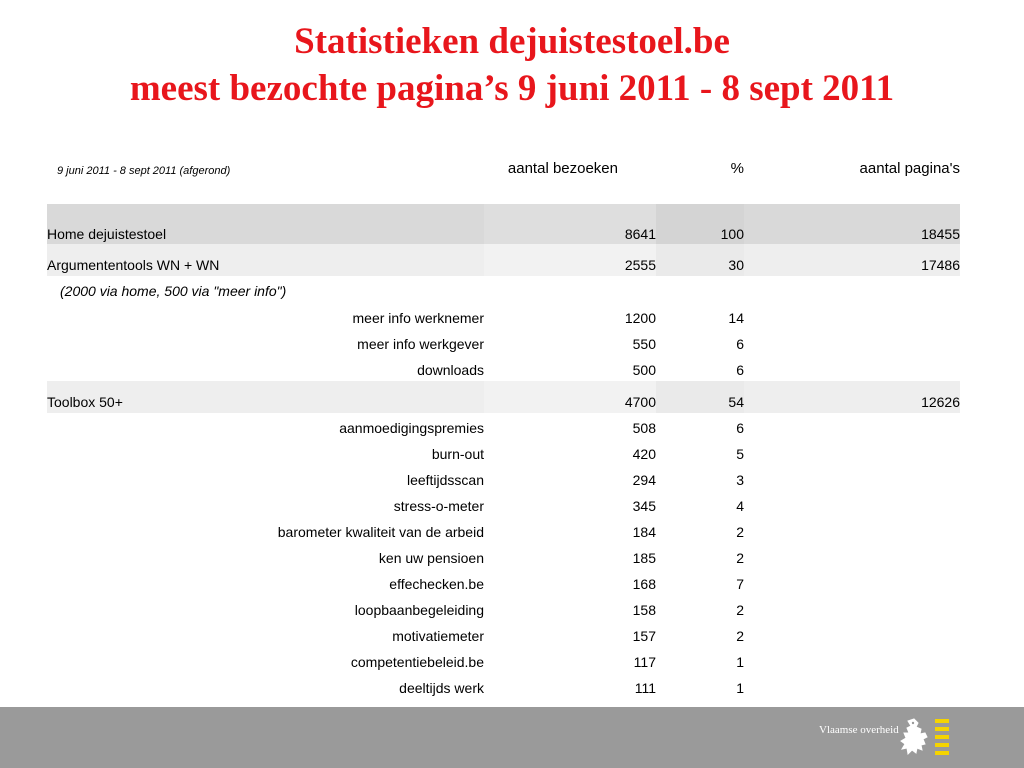 Image resolution: width=1024 pixels, height=768 pixels. What do you see at coordinates (503, 370) in the screenshot?
I see `table-row: downloads 500 6` at bounding box center [503, 370].